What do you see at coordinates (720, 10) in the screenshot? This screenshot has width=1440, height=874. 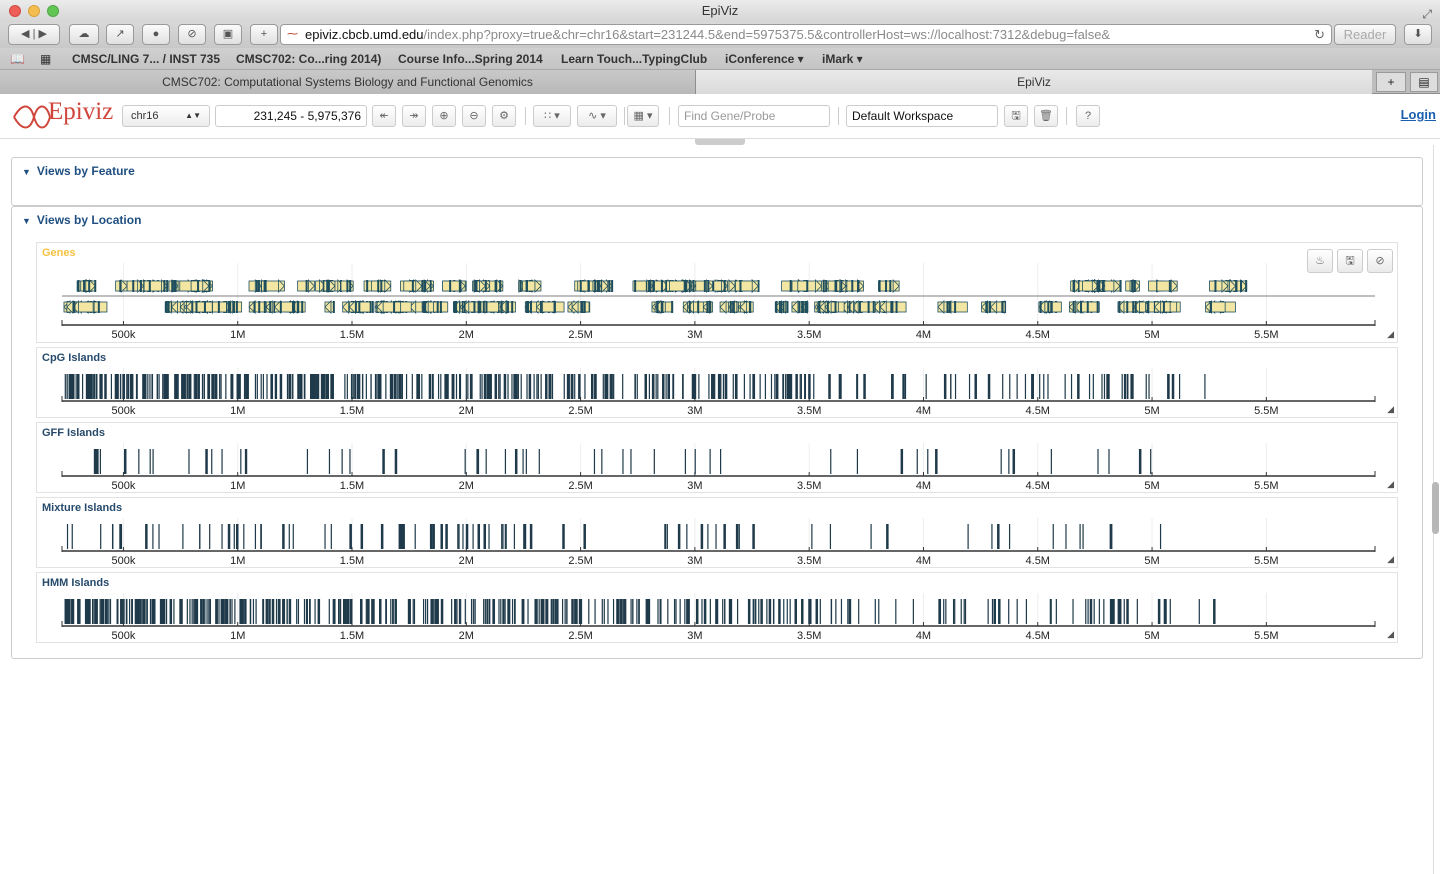 I see `window-title: EpiViz` at bounding box center [720, 10].